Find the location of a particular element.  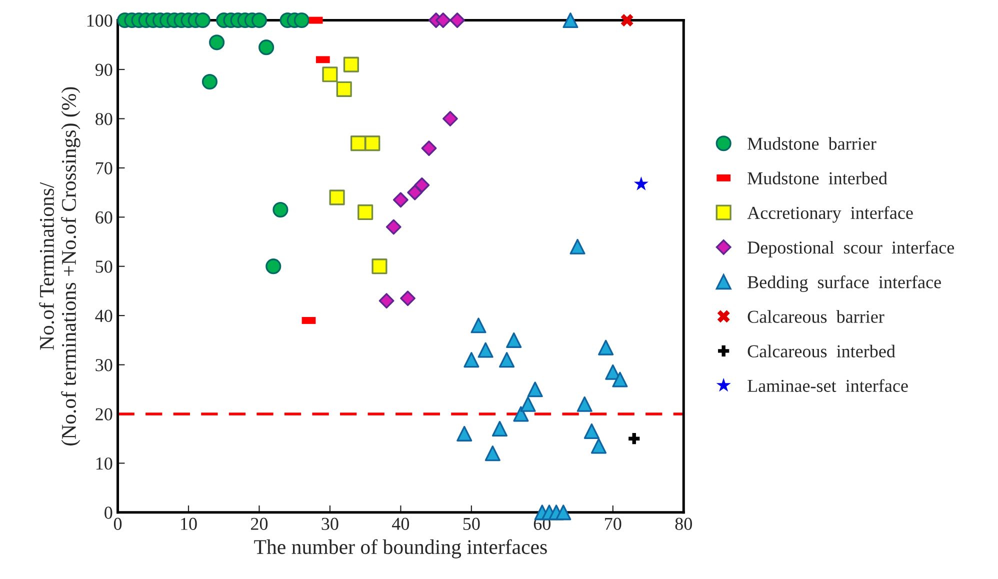

legend-label: Mudstone barrier is located at coordinates (812, 143).